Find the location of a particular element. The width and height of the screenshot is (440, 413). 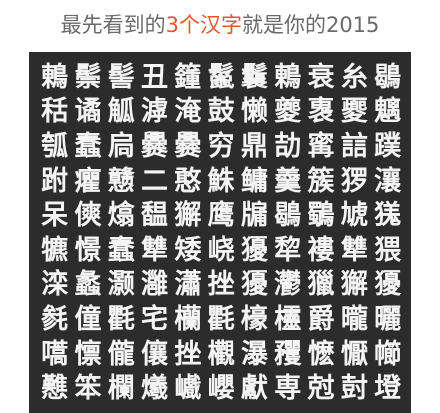

page-title: 最先看到的3个汉字就是你的2015 is located at coordinates (220, 25).